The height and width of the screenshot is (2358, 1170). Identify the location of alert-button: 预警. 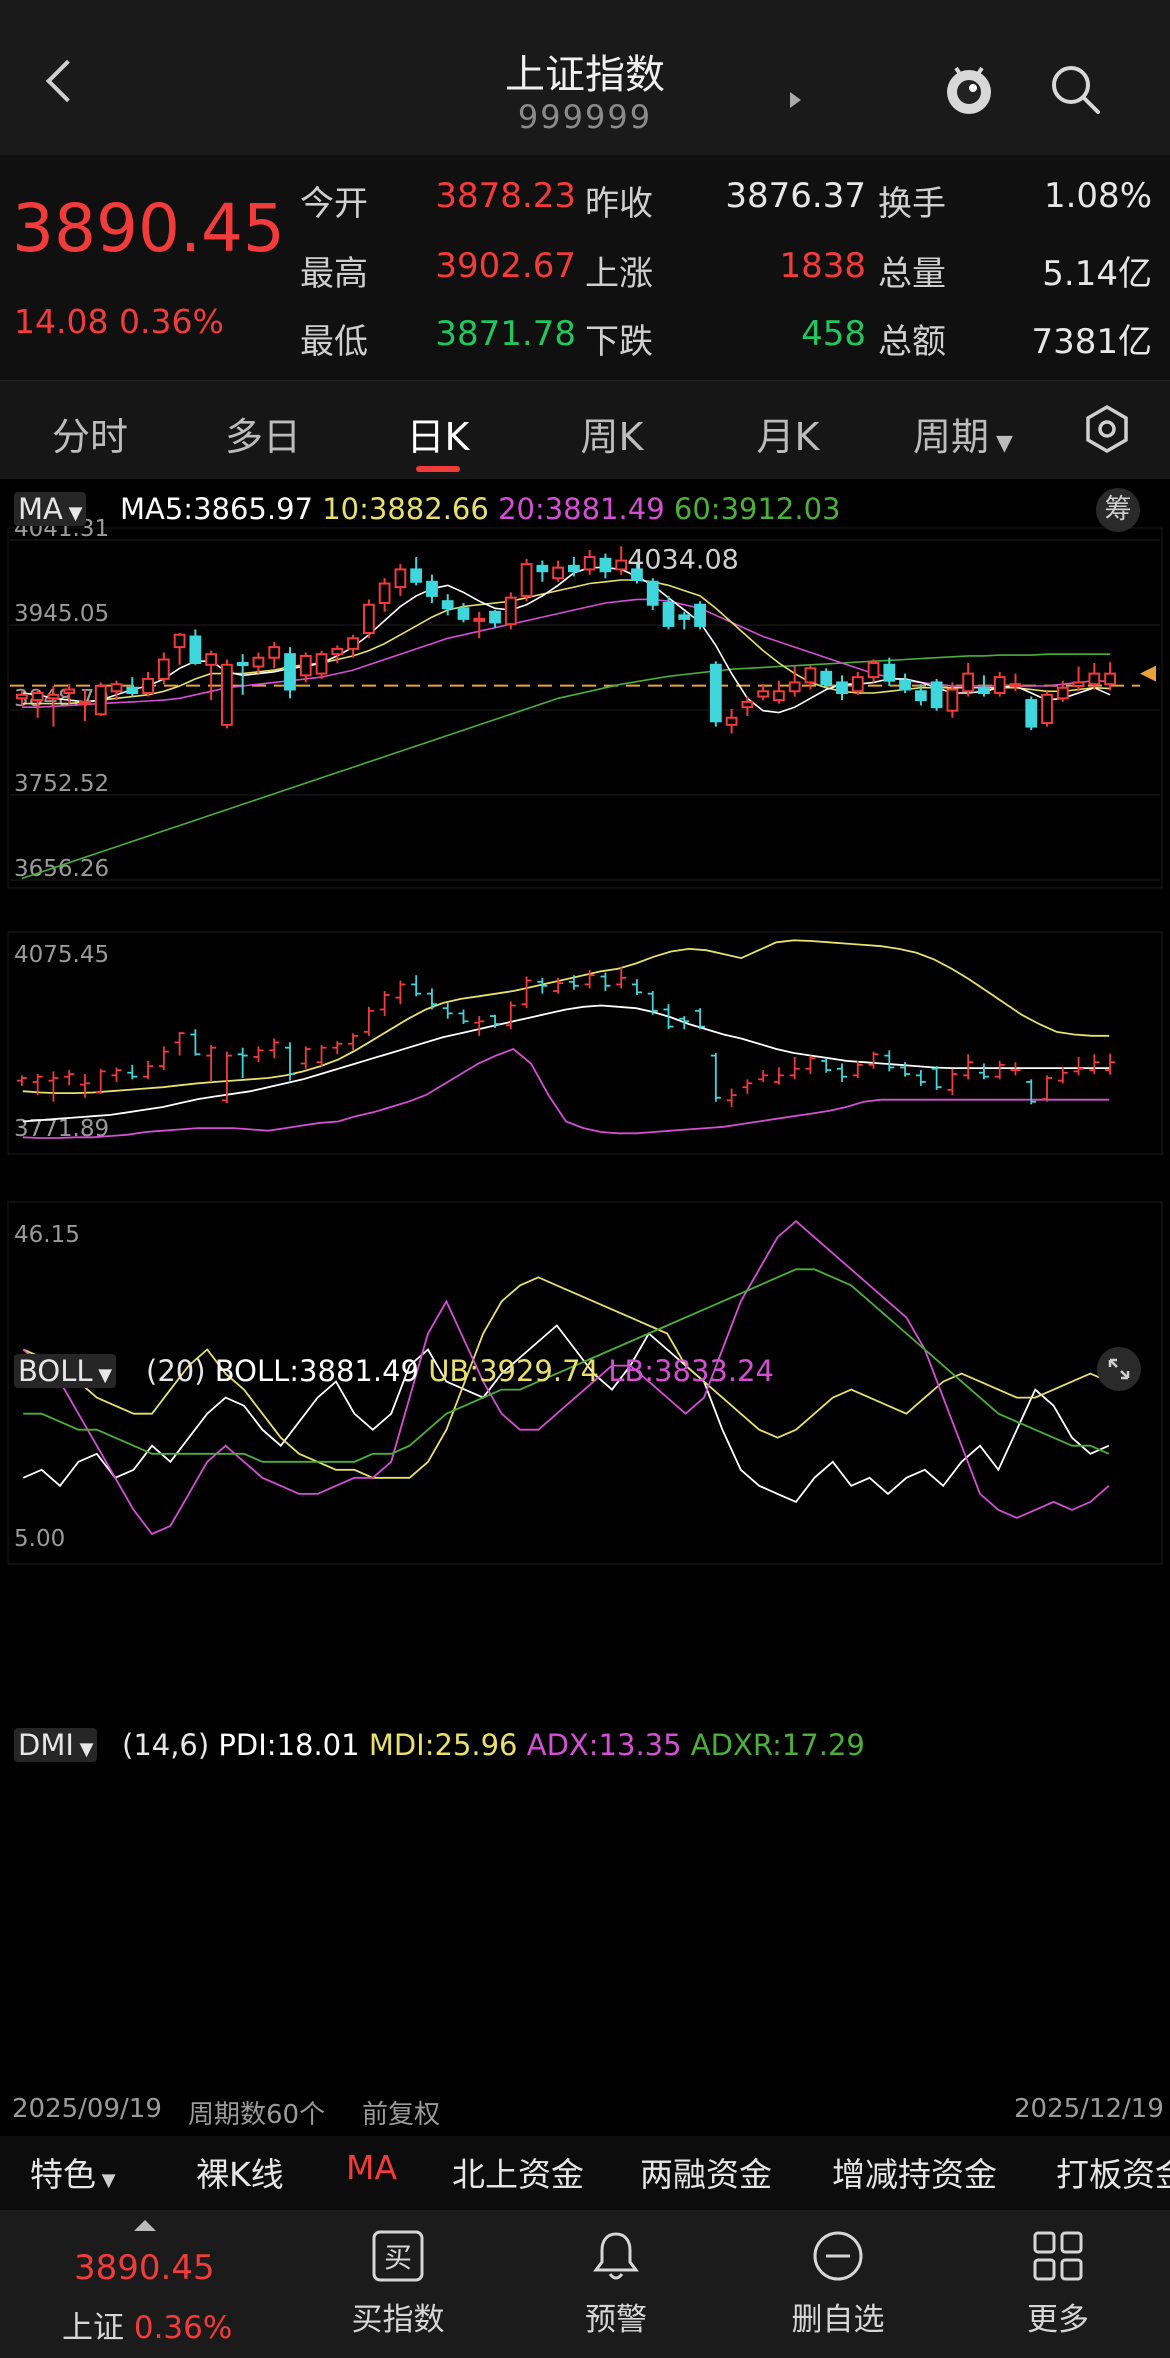
(616, 2283).